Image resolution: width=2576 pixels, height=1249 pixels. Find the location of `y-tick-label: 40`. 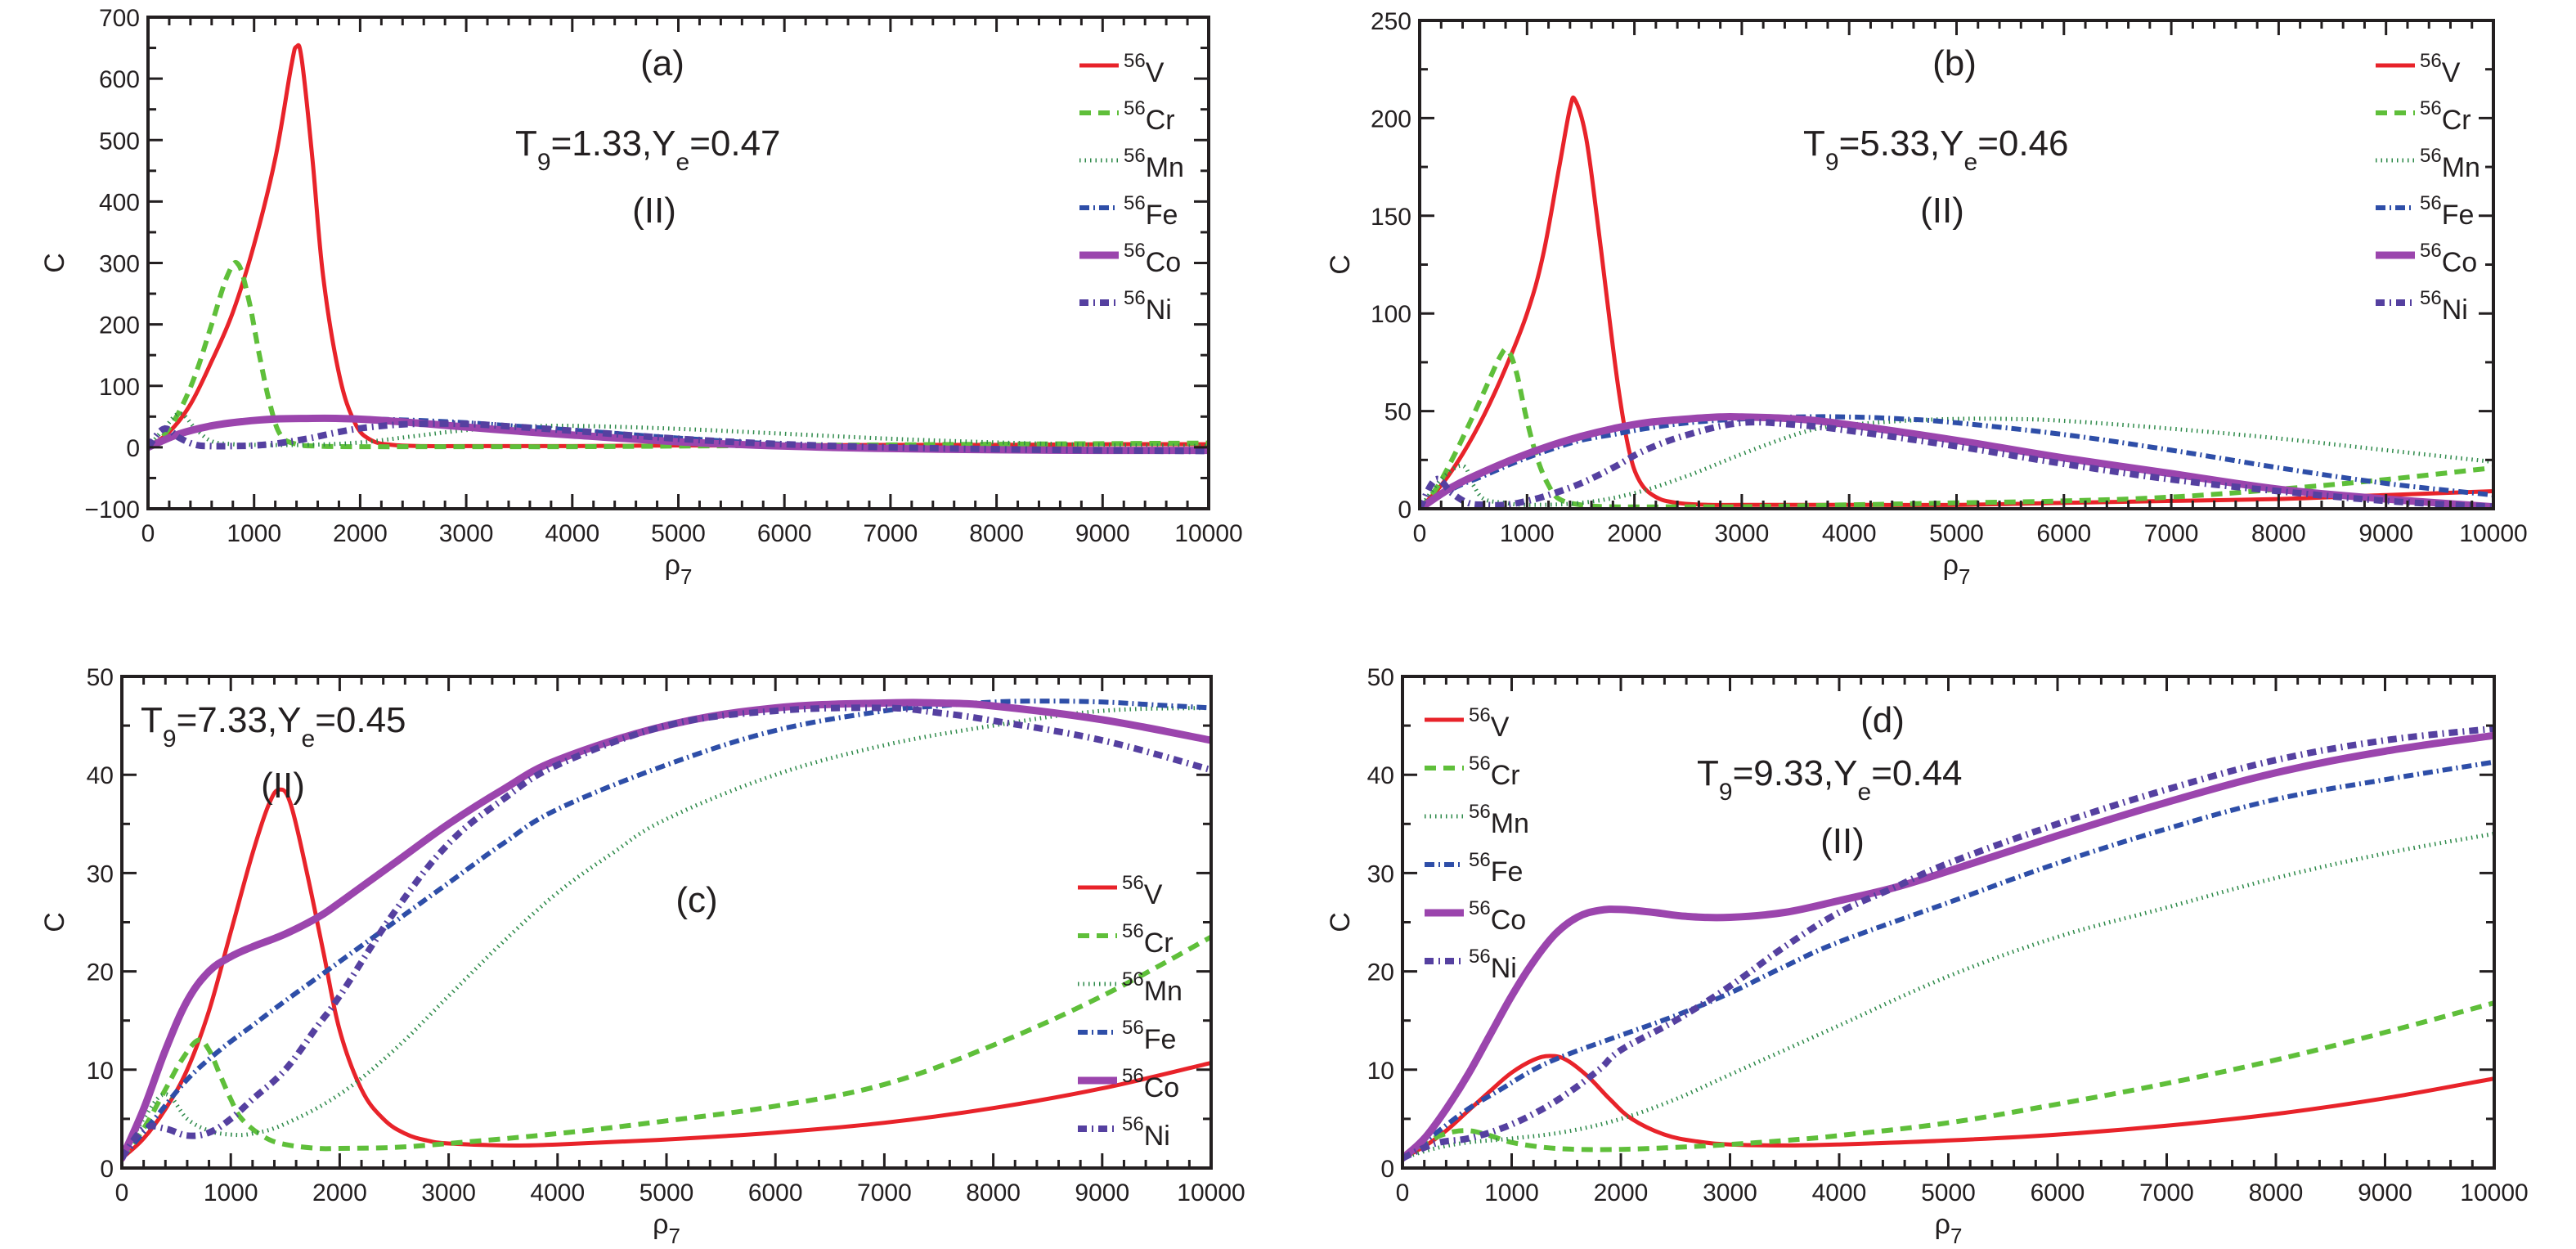

y-tick-label: 40 is located at coordinates (1380, 776).